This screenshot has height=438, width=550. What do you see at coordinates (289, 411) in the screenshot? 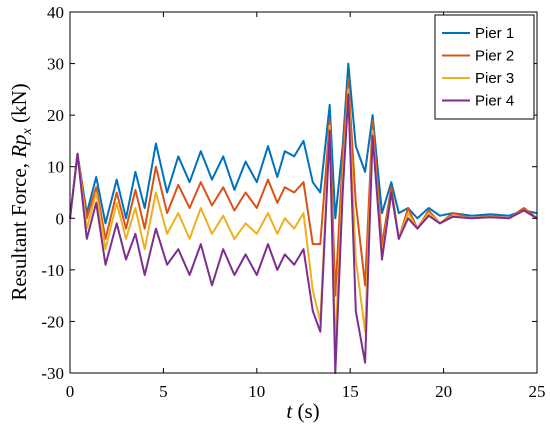
I see `x-axis-variable: t` at bounding box center [289, 411].